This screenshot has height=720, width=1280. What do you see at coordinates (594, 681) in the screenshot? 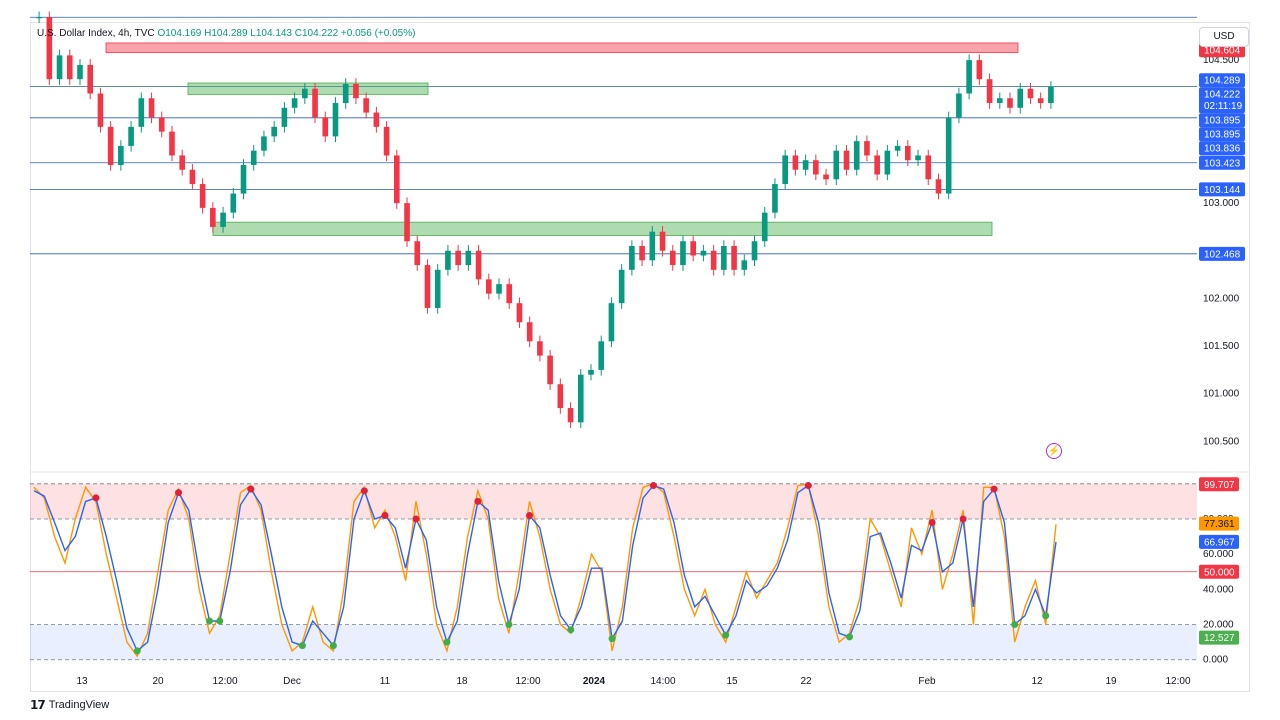
I see `x-tick-label: 2024` at bounding box center [594, 681].